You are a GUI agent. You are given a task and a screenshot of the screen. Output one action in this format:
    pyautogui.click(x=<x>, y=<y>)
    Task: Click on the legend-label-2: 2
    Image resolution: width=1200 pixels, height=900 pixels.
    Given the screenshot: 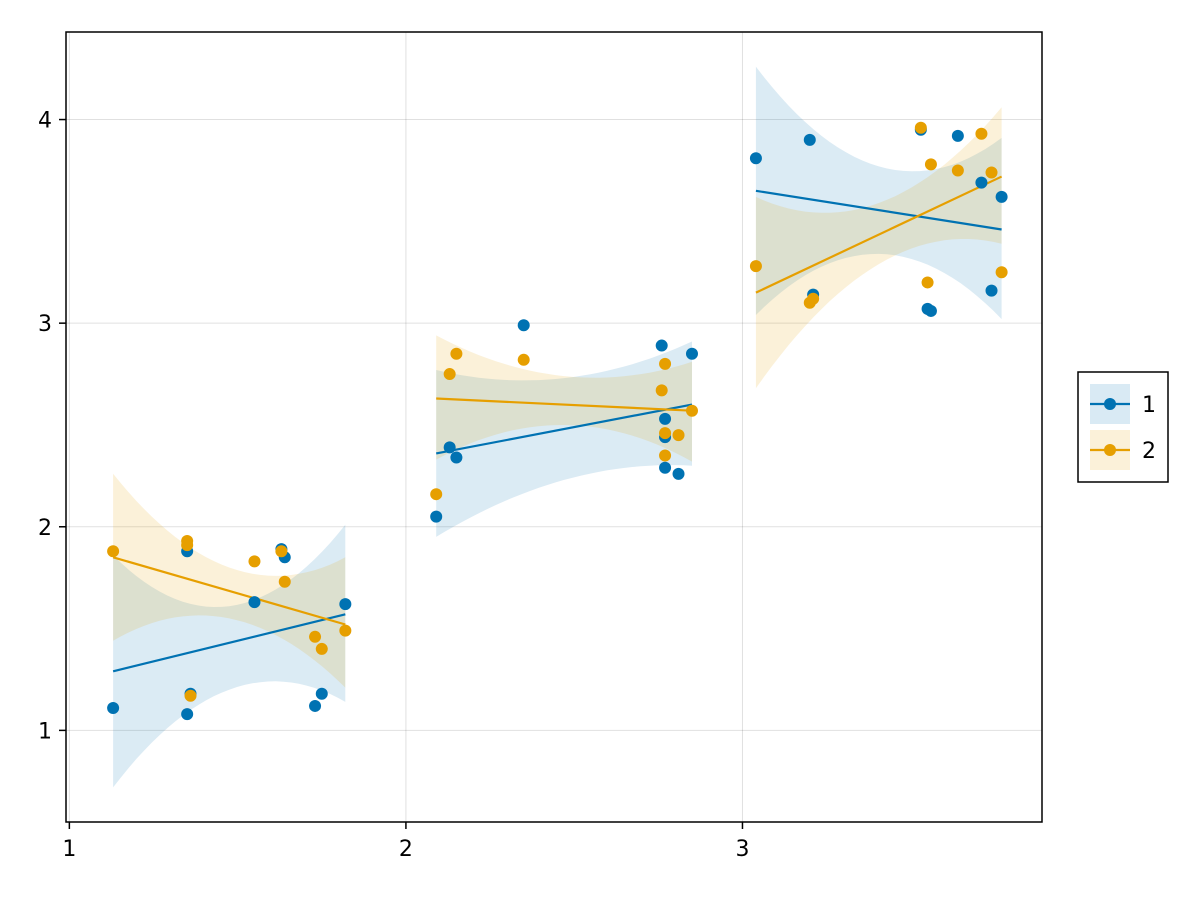 What is the action you would take?
    pyautogui.click(x=1149, y=451)
    